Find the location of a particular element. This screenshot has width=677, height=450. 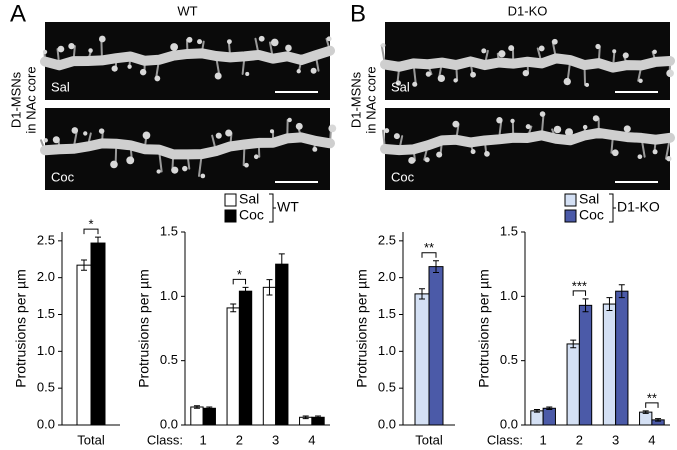

x-tick-label: 4 is located at coordinates (651, 439).